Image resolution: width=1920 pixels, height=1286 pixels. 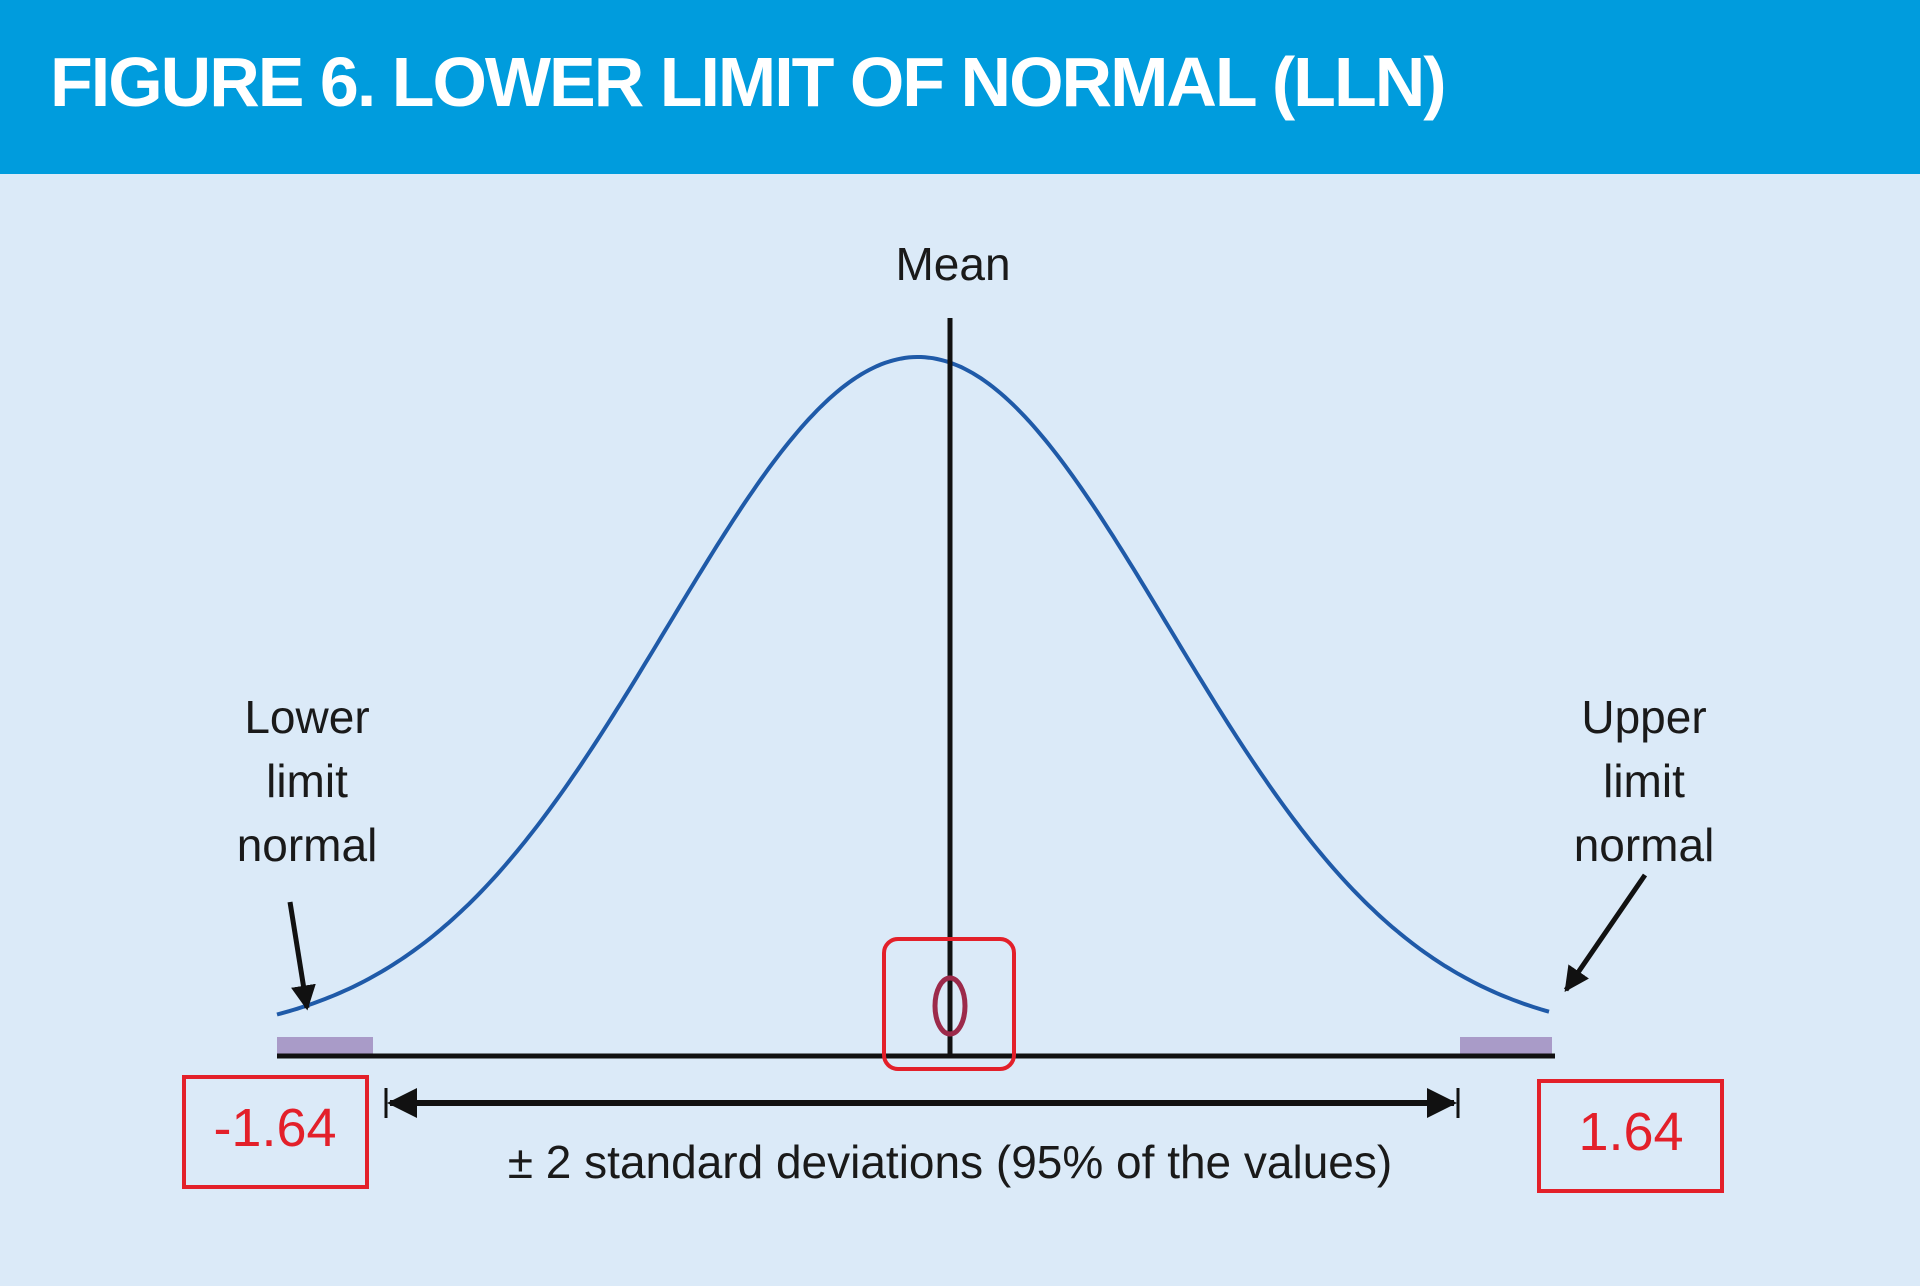 I want to click on lower-value-box, so click(x=275, y=1132).